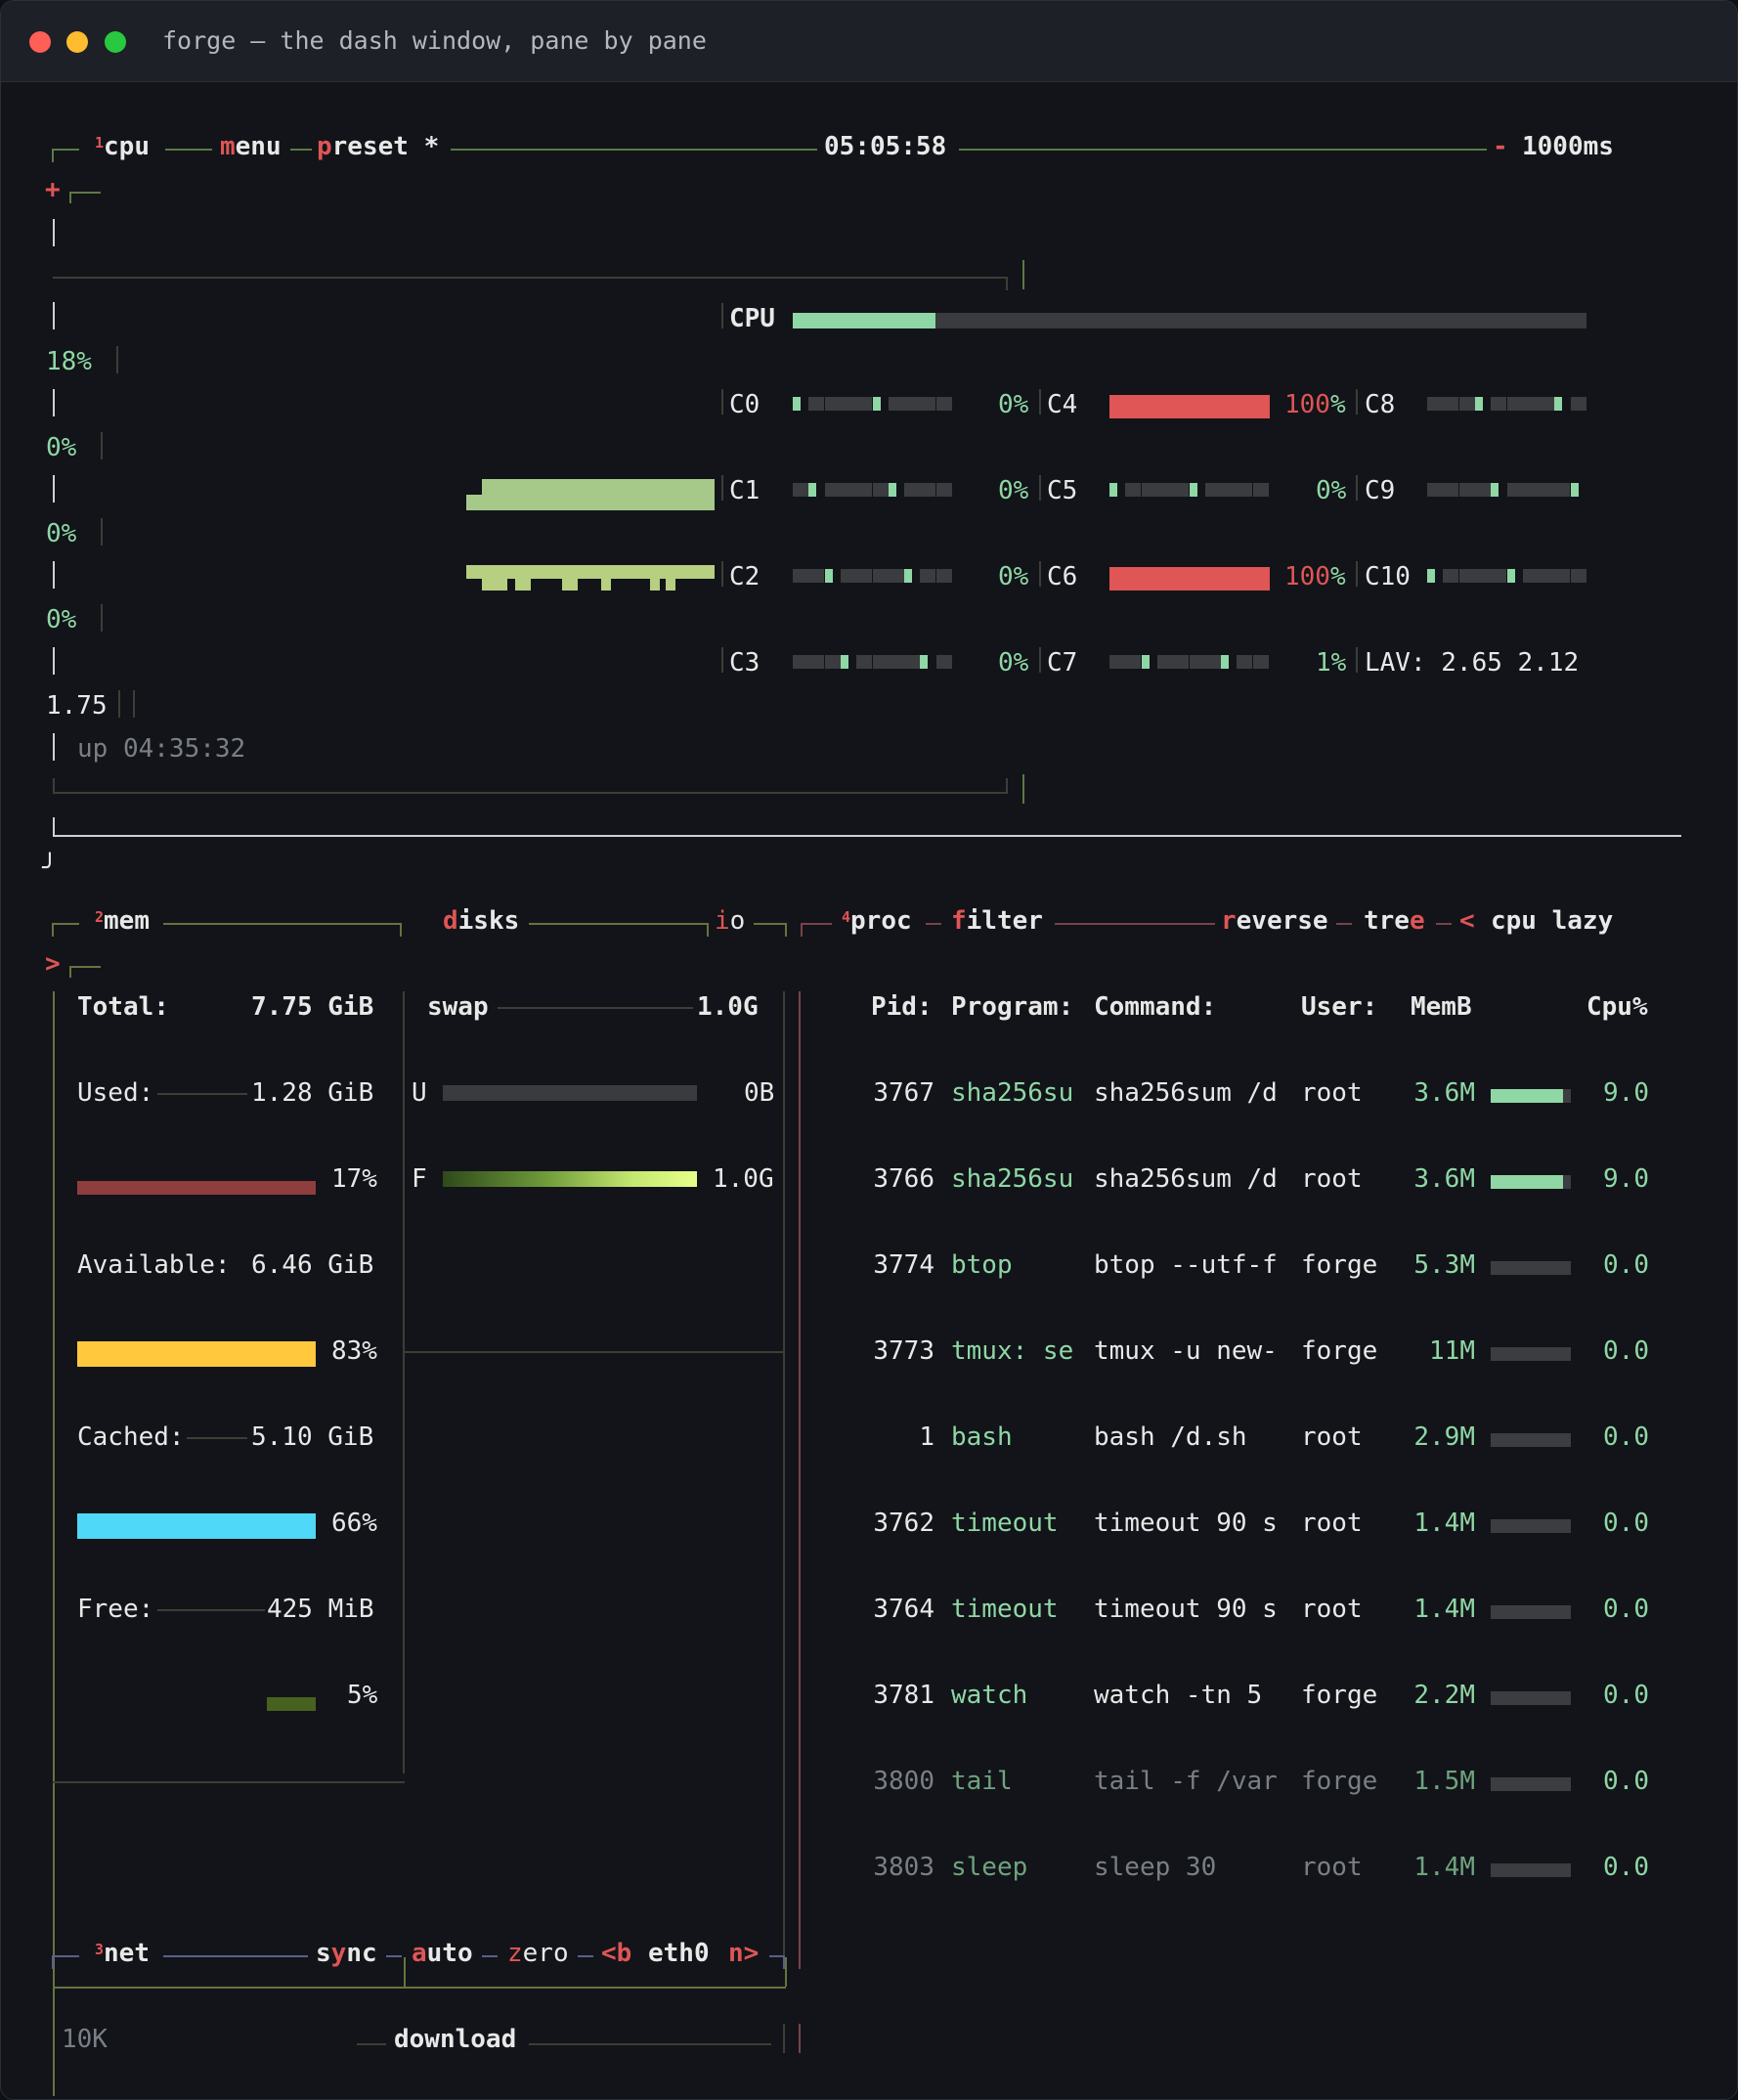  I want to click on available-percent: 83%, so click(354, 1351).